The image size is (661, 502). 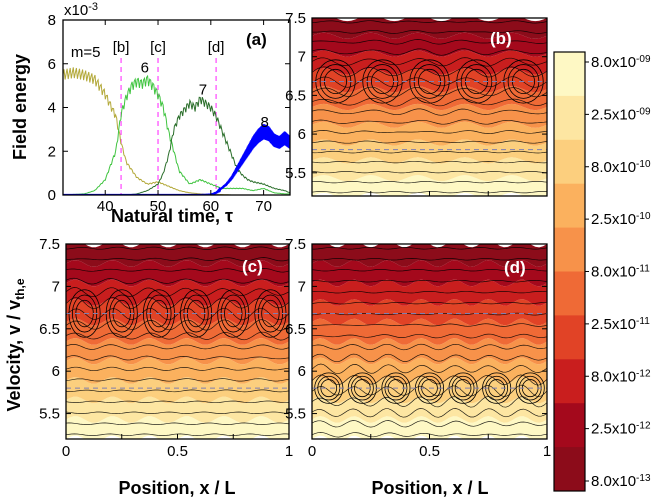 What do you see at coordinates (177, 451) in the screenshot?
I see `xtick-label: 0.5` at bounding box center [177, 451].